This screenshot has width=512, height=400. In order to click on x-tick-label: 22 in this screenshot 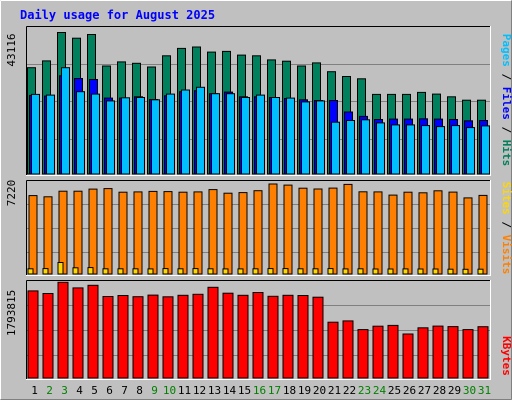, I will do `click(349, 390)`.